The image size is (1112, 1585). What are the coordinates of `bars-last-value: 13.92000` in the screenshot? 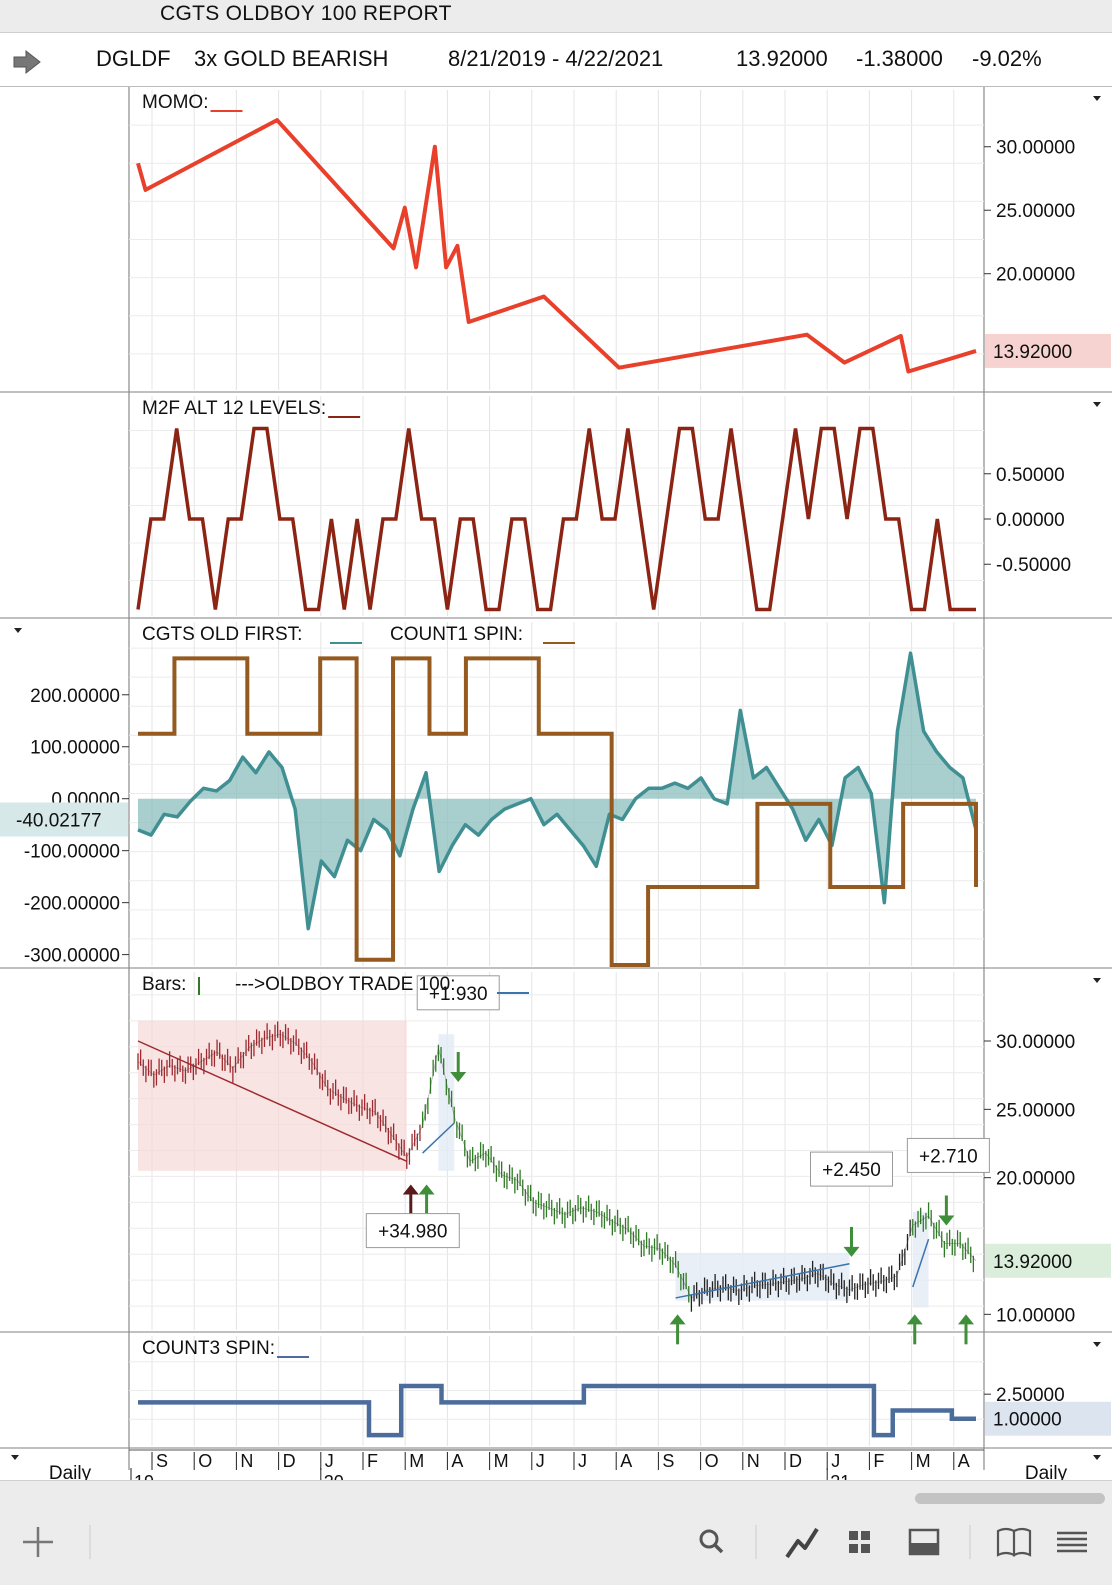 It's located at (1048, 1260).